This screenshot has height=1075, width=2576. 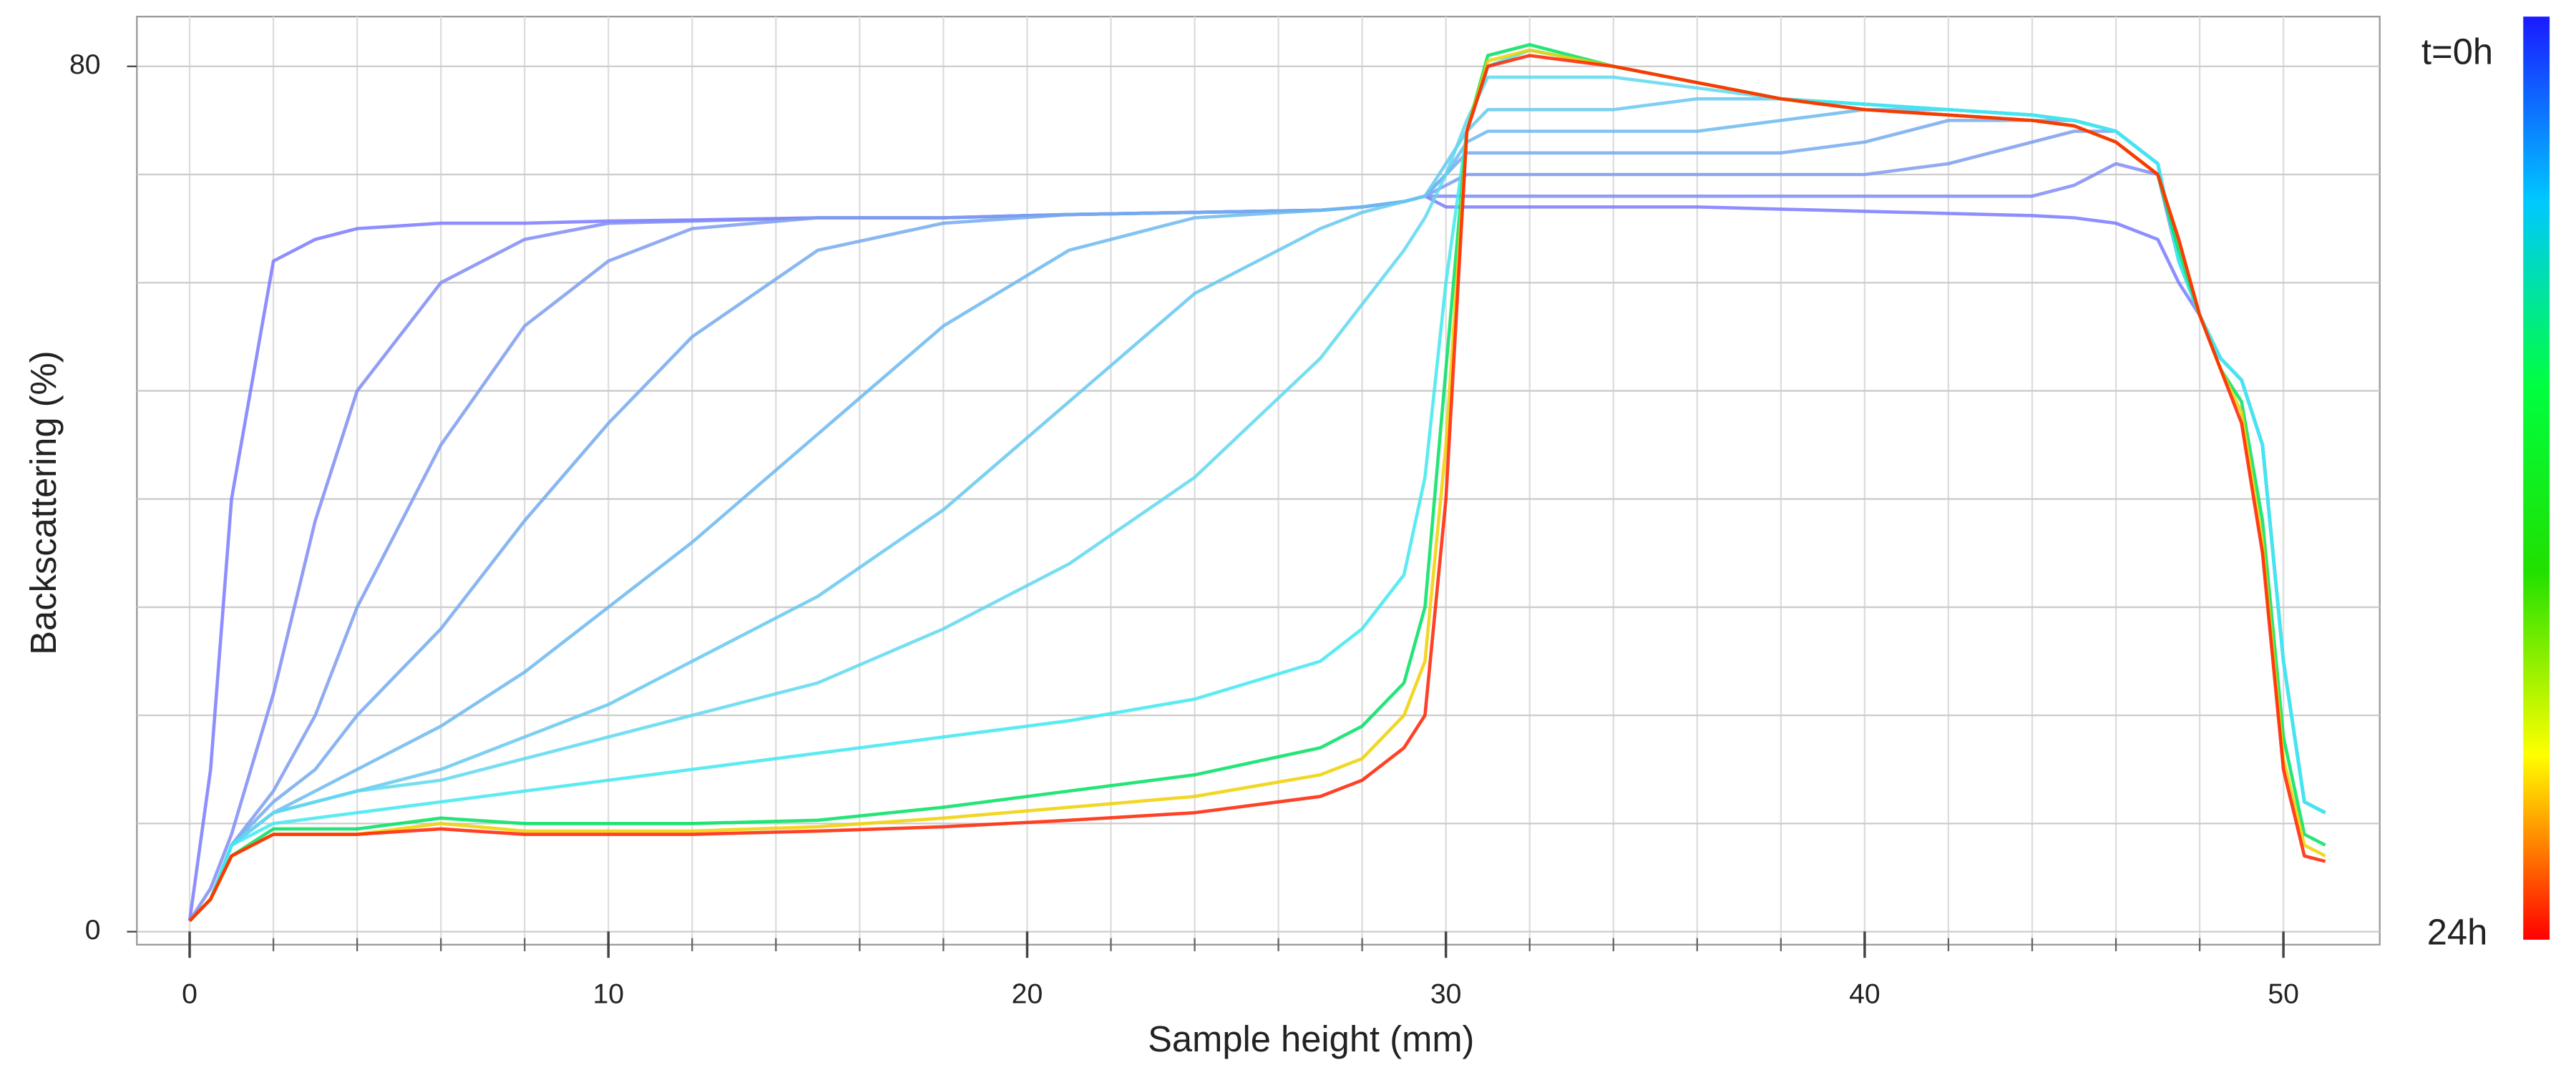 What do you see at coordinates (1446, 994) in the screenshot?
I see `x-tick-label: 30` at bounding box center [1446, 994].